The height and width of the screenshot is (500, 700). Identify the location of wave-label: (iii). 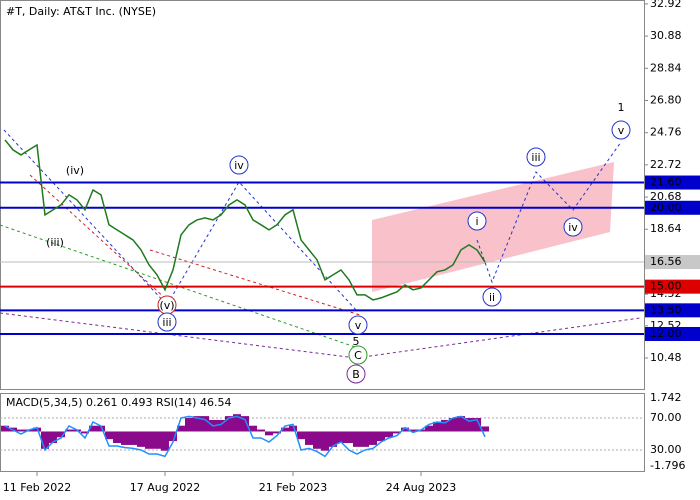
(55, 242).